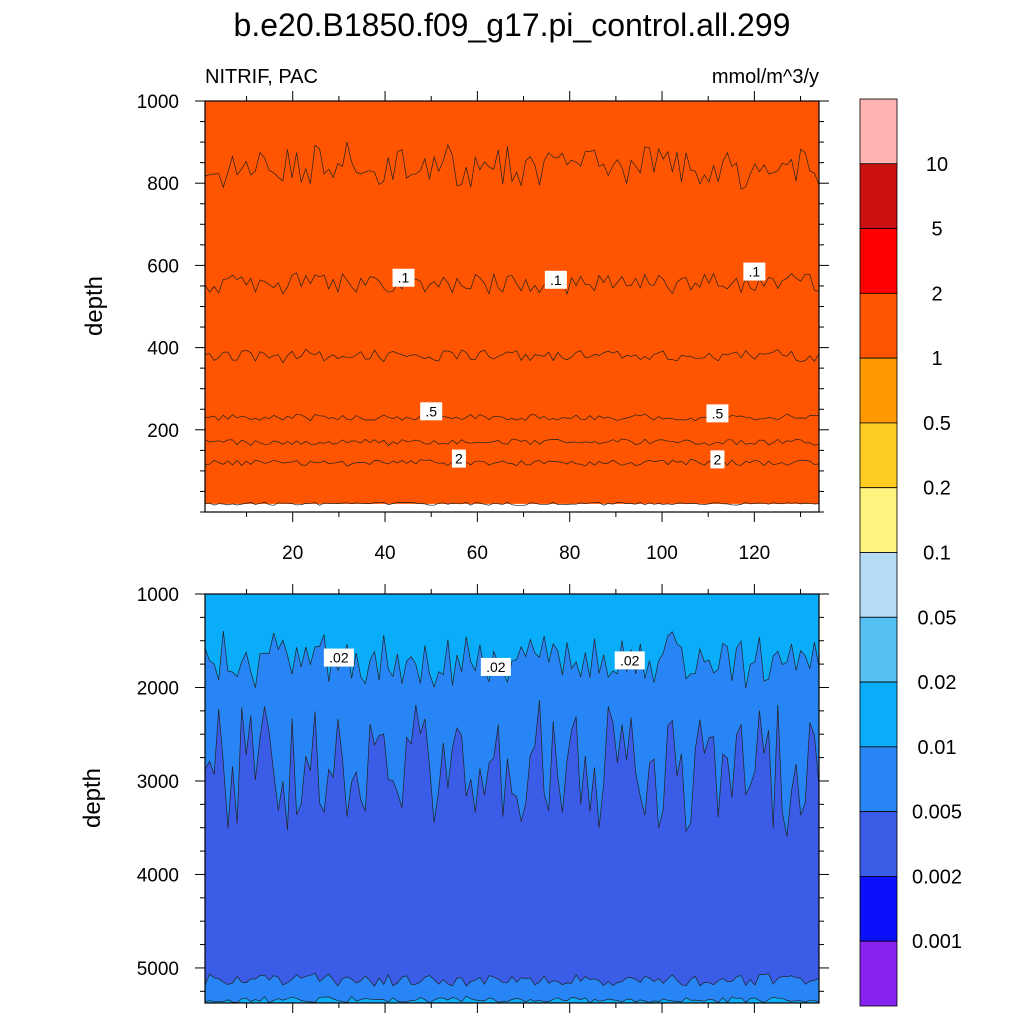  What do you see at coordinates (936, 359) in the screenshot?
I see `colorbar-label: 1` at bounding box center [936, 359].